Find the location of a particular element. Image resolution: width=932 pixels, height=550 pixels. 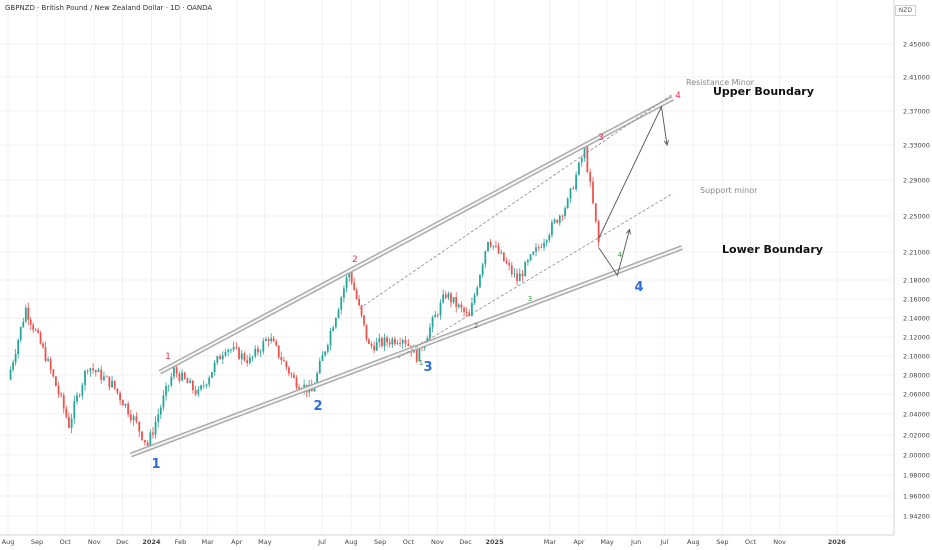

wave-label-green: 4 is located at coordinates (620, 255).